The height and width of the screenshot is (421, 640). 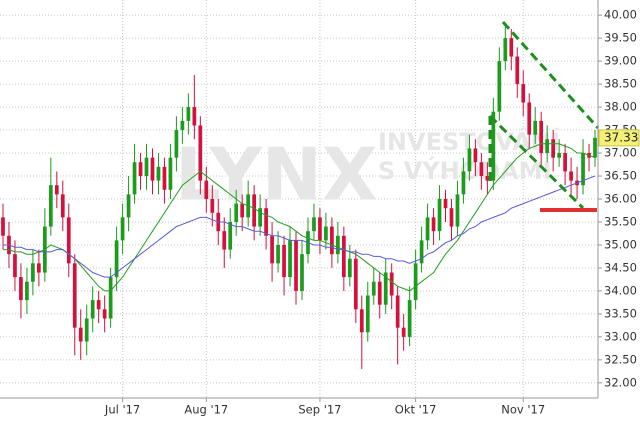 I want to click on x-tick-label: Sep '17, so click(x=319, y=410).